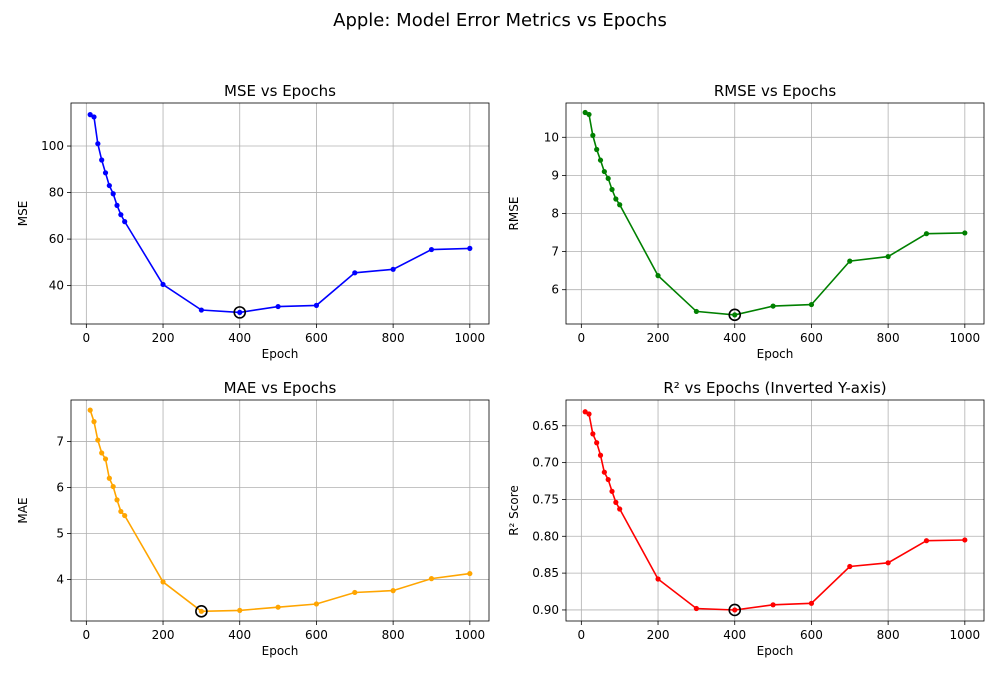  Describe the element at coordinates (775, 651) in the screenshot. I see `r2-x-axis-label: Epoch` at that location.